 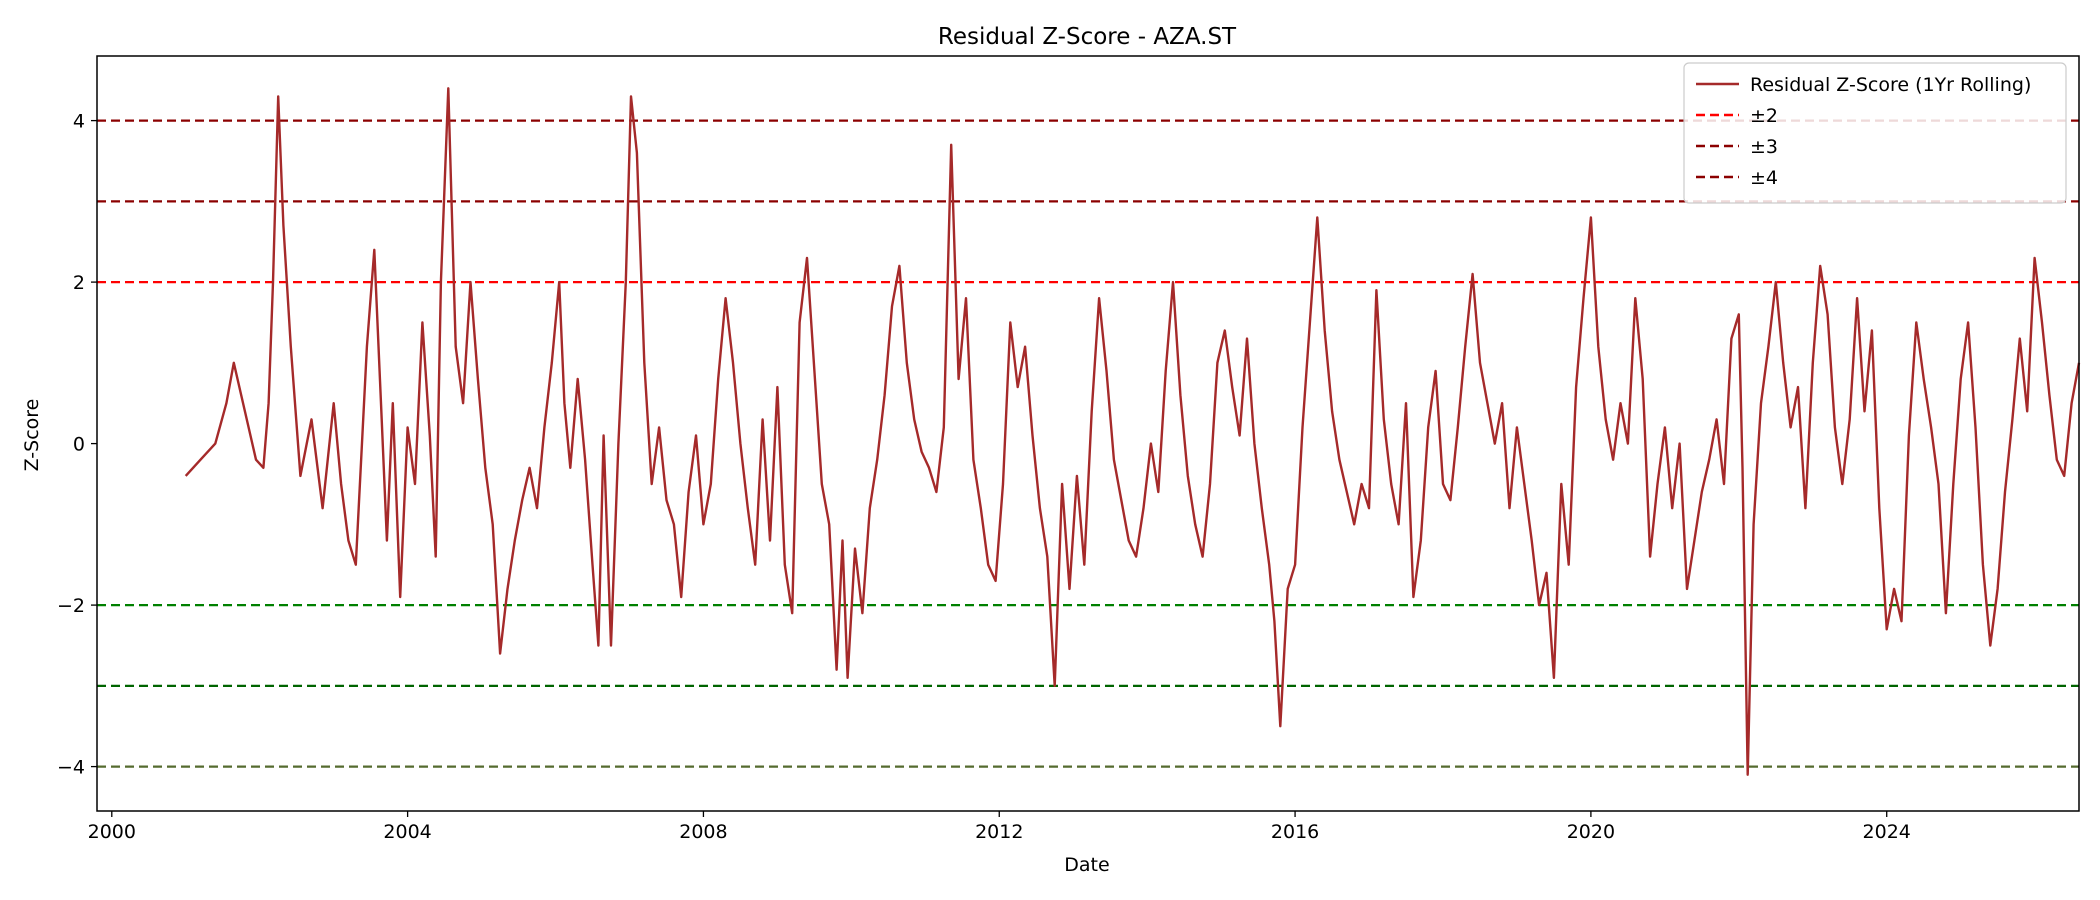 What do you see at coordinates (32, 435) in the screenshot?
I see `y-axis-label: Z-Score` at bounding box center [32, 435].